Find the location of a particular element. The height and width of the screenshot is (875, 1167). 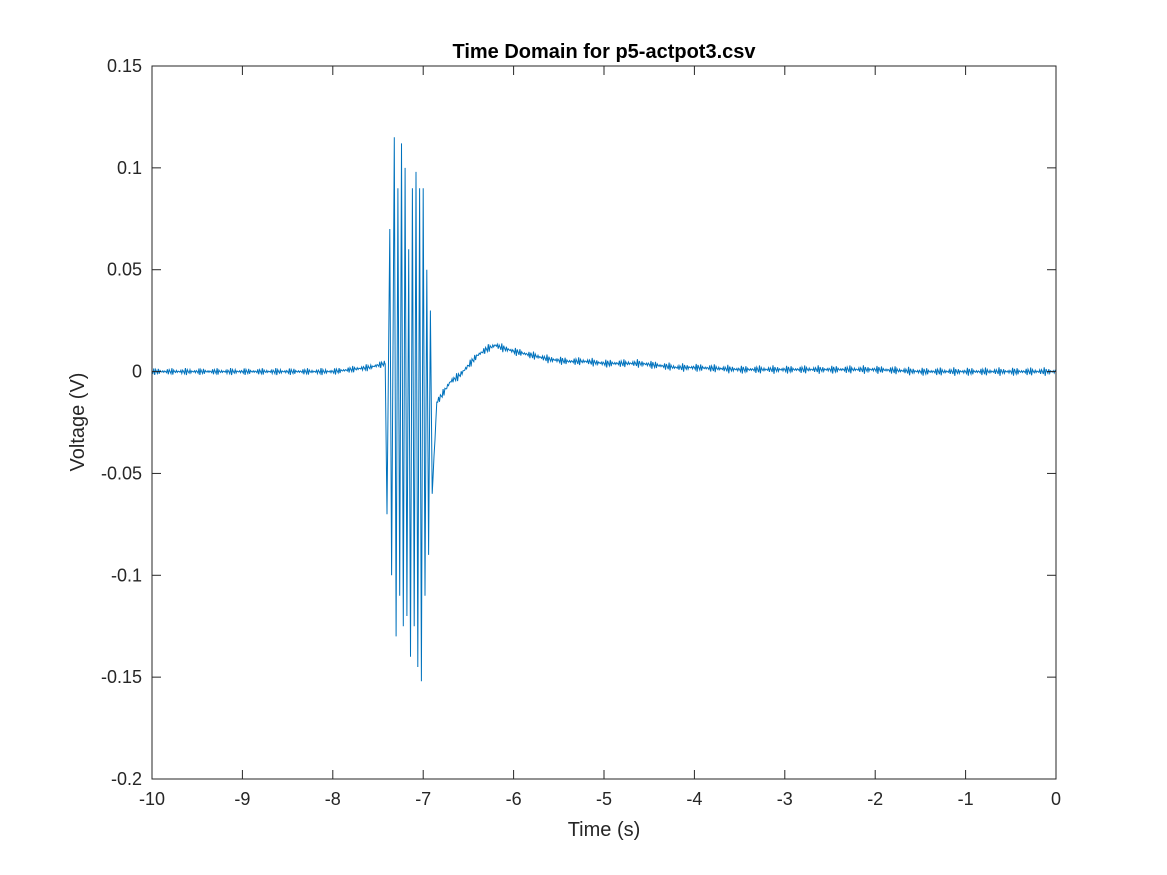

y-axis-label: Voltage (V) is located at coordinates (78, 422).